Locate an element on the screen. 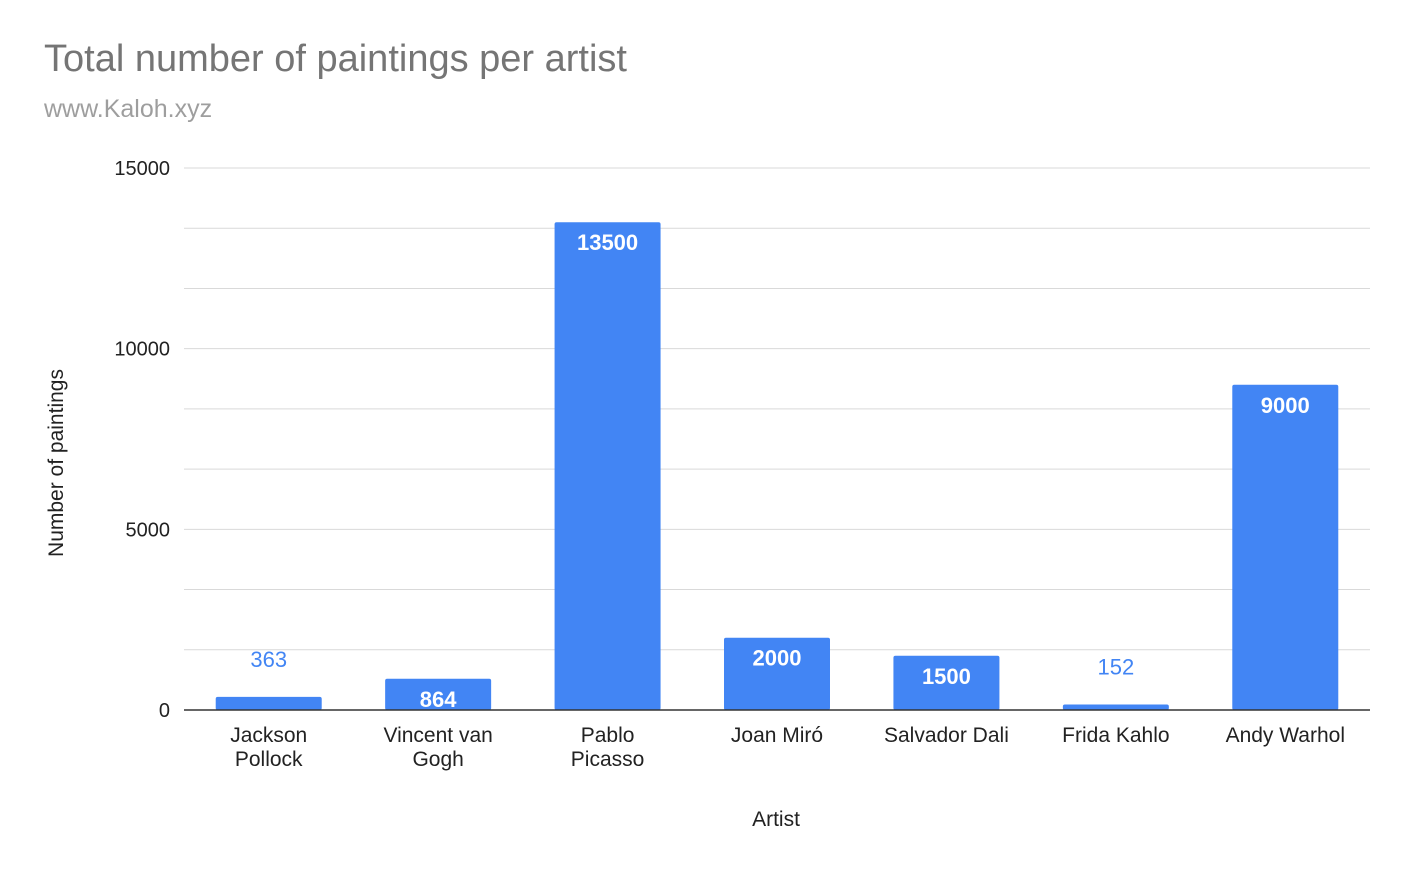  data-label: 152 is located at coordinates (1115, 667).